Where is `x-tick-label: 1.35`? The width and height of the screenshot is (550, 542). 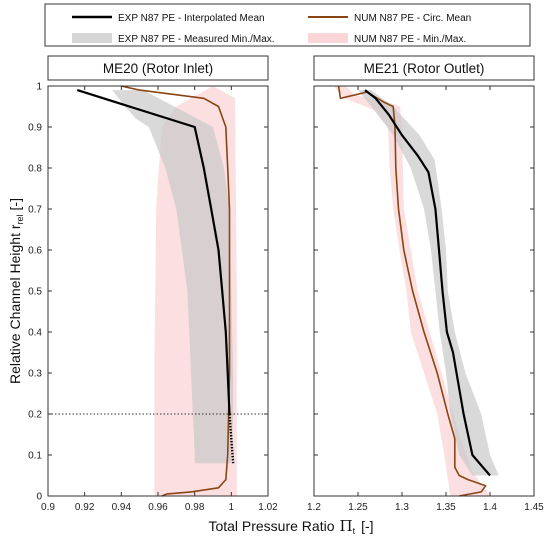 x-tick-label: 1.35 is located at coordinates (446, 507).